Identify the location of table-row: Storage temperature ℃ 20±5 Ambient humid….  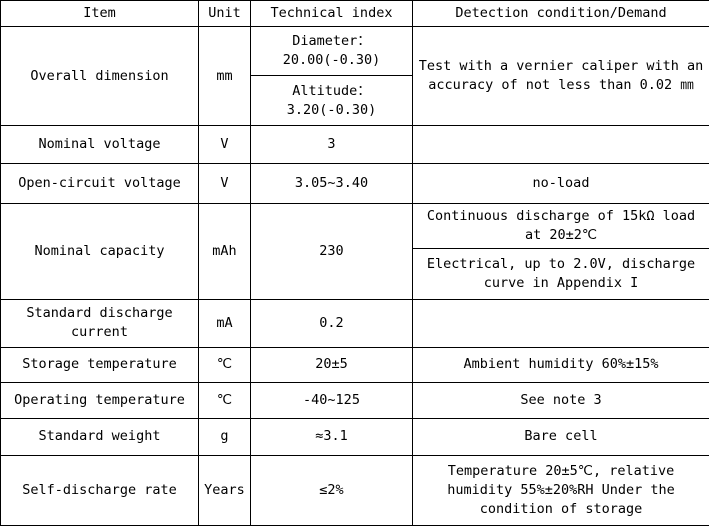
(354, 364).